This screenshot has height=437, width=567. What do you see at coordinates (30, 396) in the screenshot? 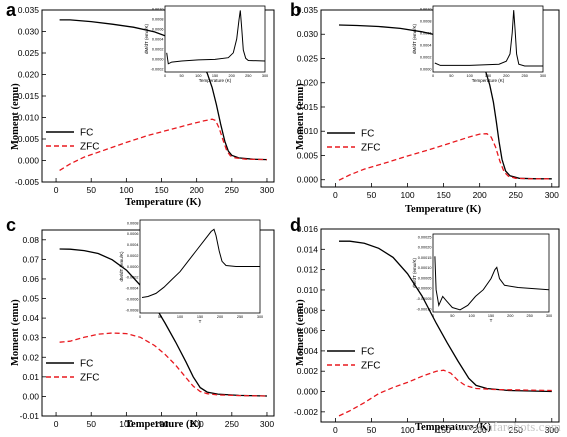
I see `y-tick-label: 0.00` at bounding box center [30, 396].